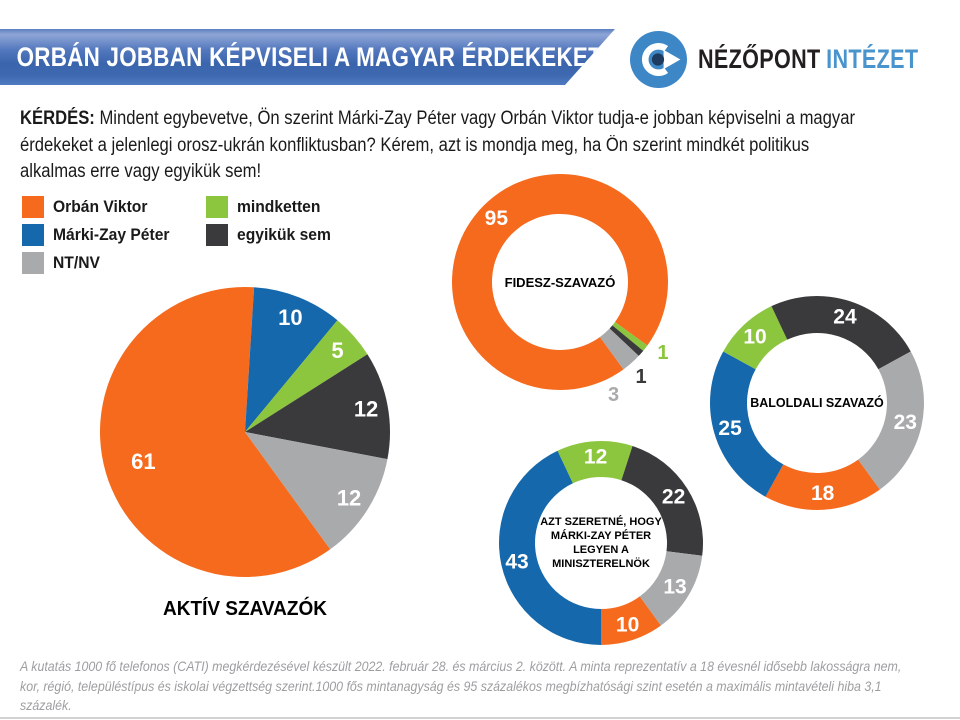  Describe the element at coordinates (595, 457) in the screenshot. I see `value-label-mindketten: 12` at that location.